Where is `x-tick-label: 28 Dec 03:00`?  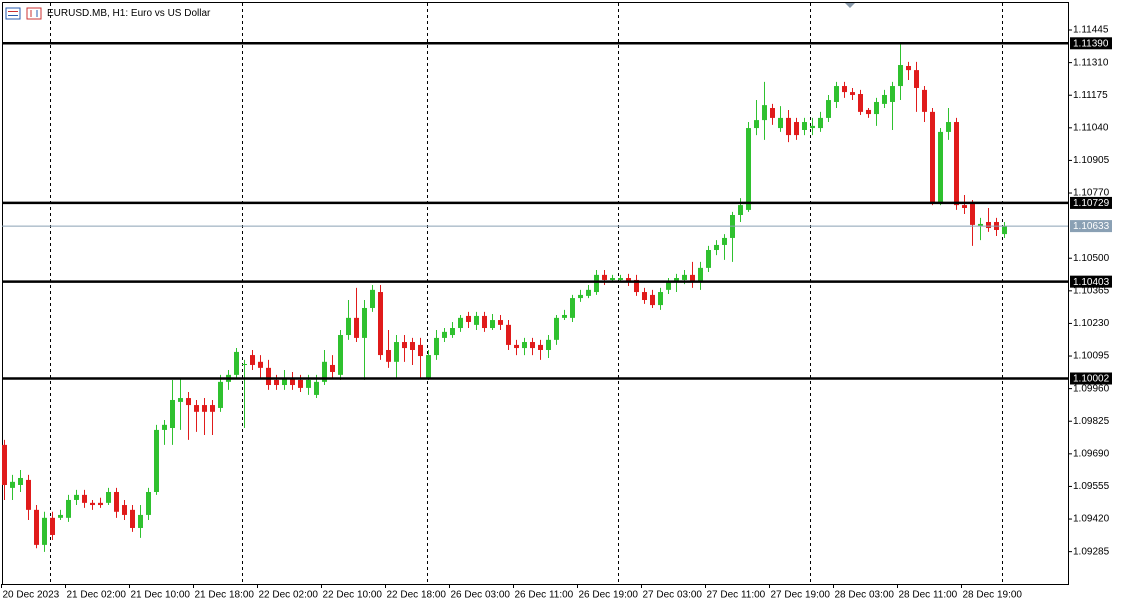 x-tick-label: 28 Dec 03:00 is located at coordinates (865, 595).